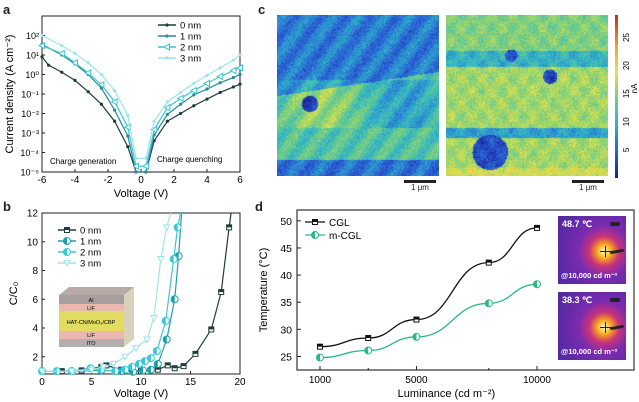 This screenshot has width=639, height=402. I want to click on legend-label-b-2: 2 nm, so click(90, 253).